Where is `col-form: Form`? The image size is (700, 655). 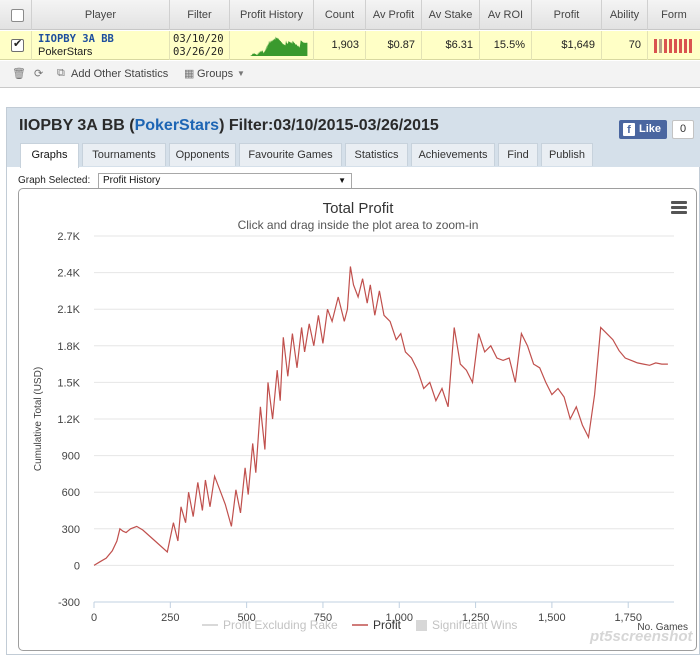 col-form: Form is located at coordinates (674, 15).